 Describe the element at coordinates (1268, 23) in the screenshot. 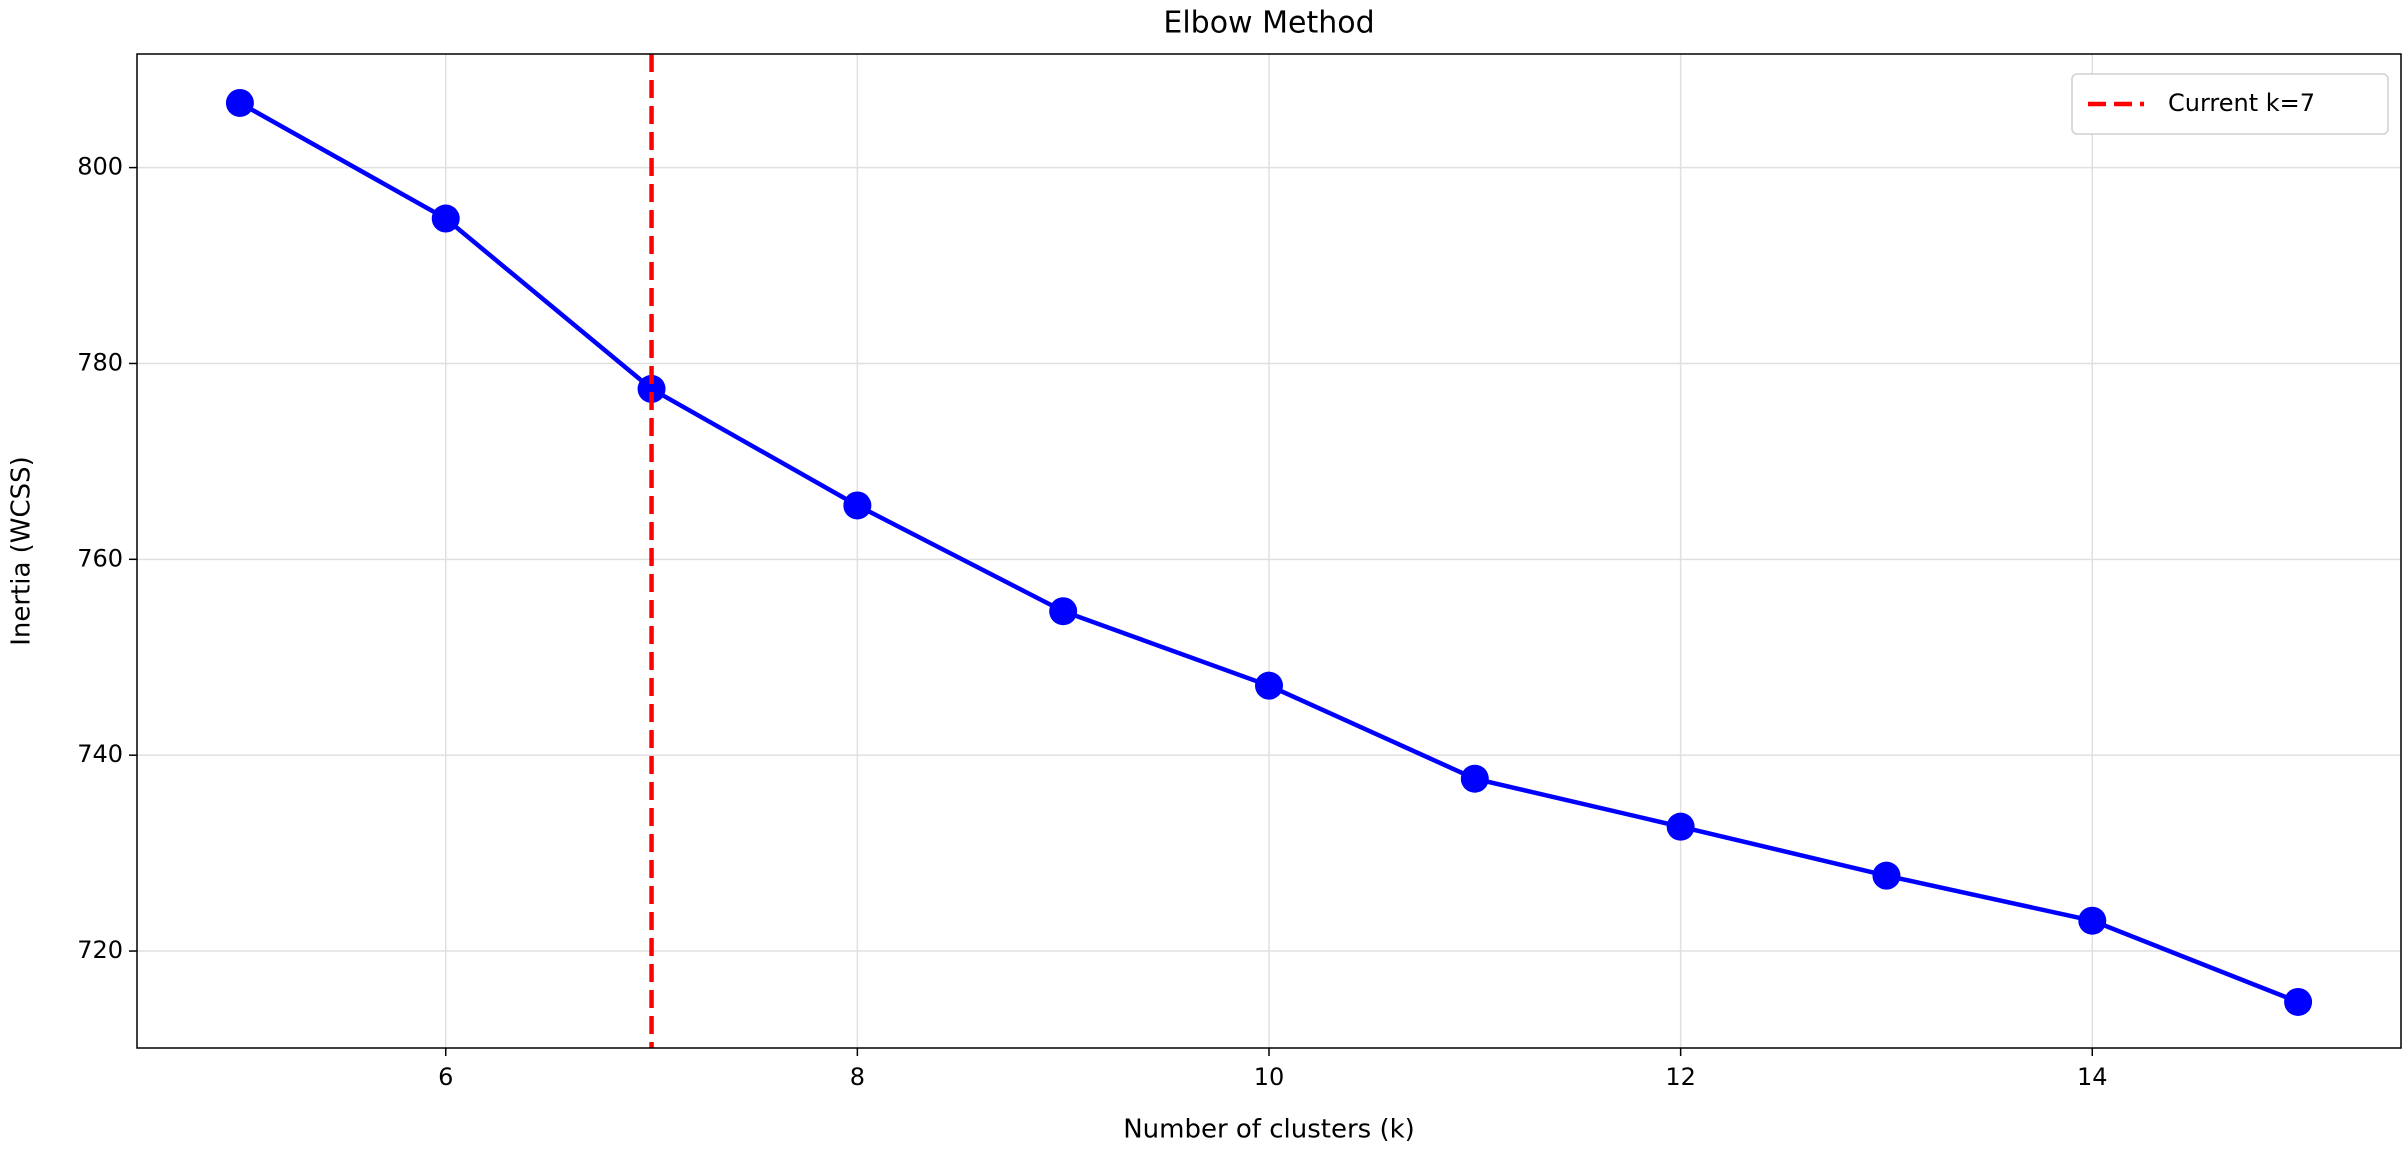

I see `chart-title: Elbow Method` at that location.